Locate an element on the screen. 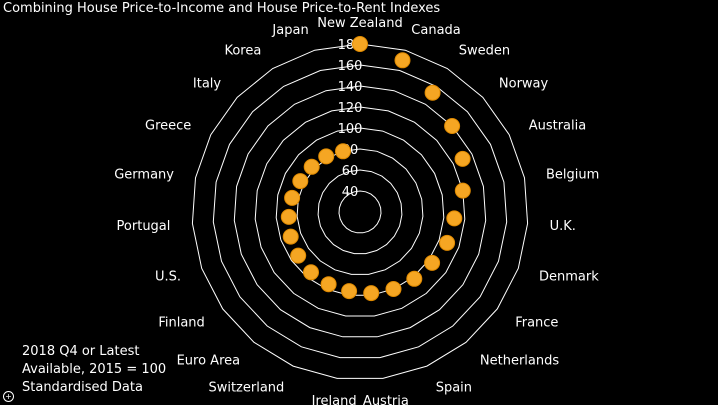  category-label: Austria is located at coordinates (386, 399).